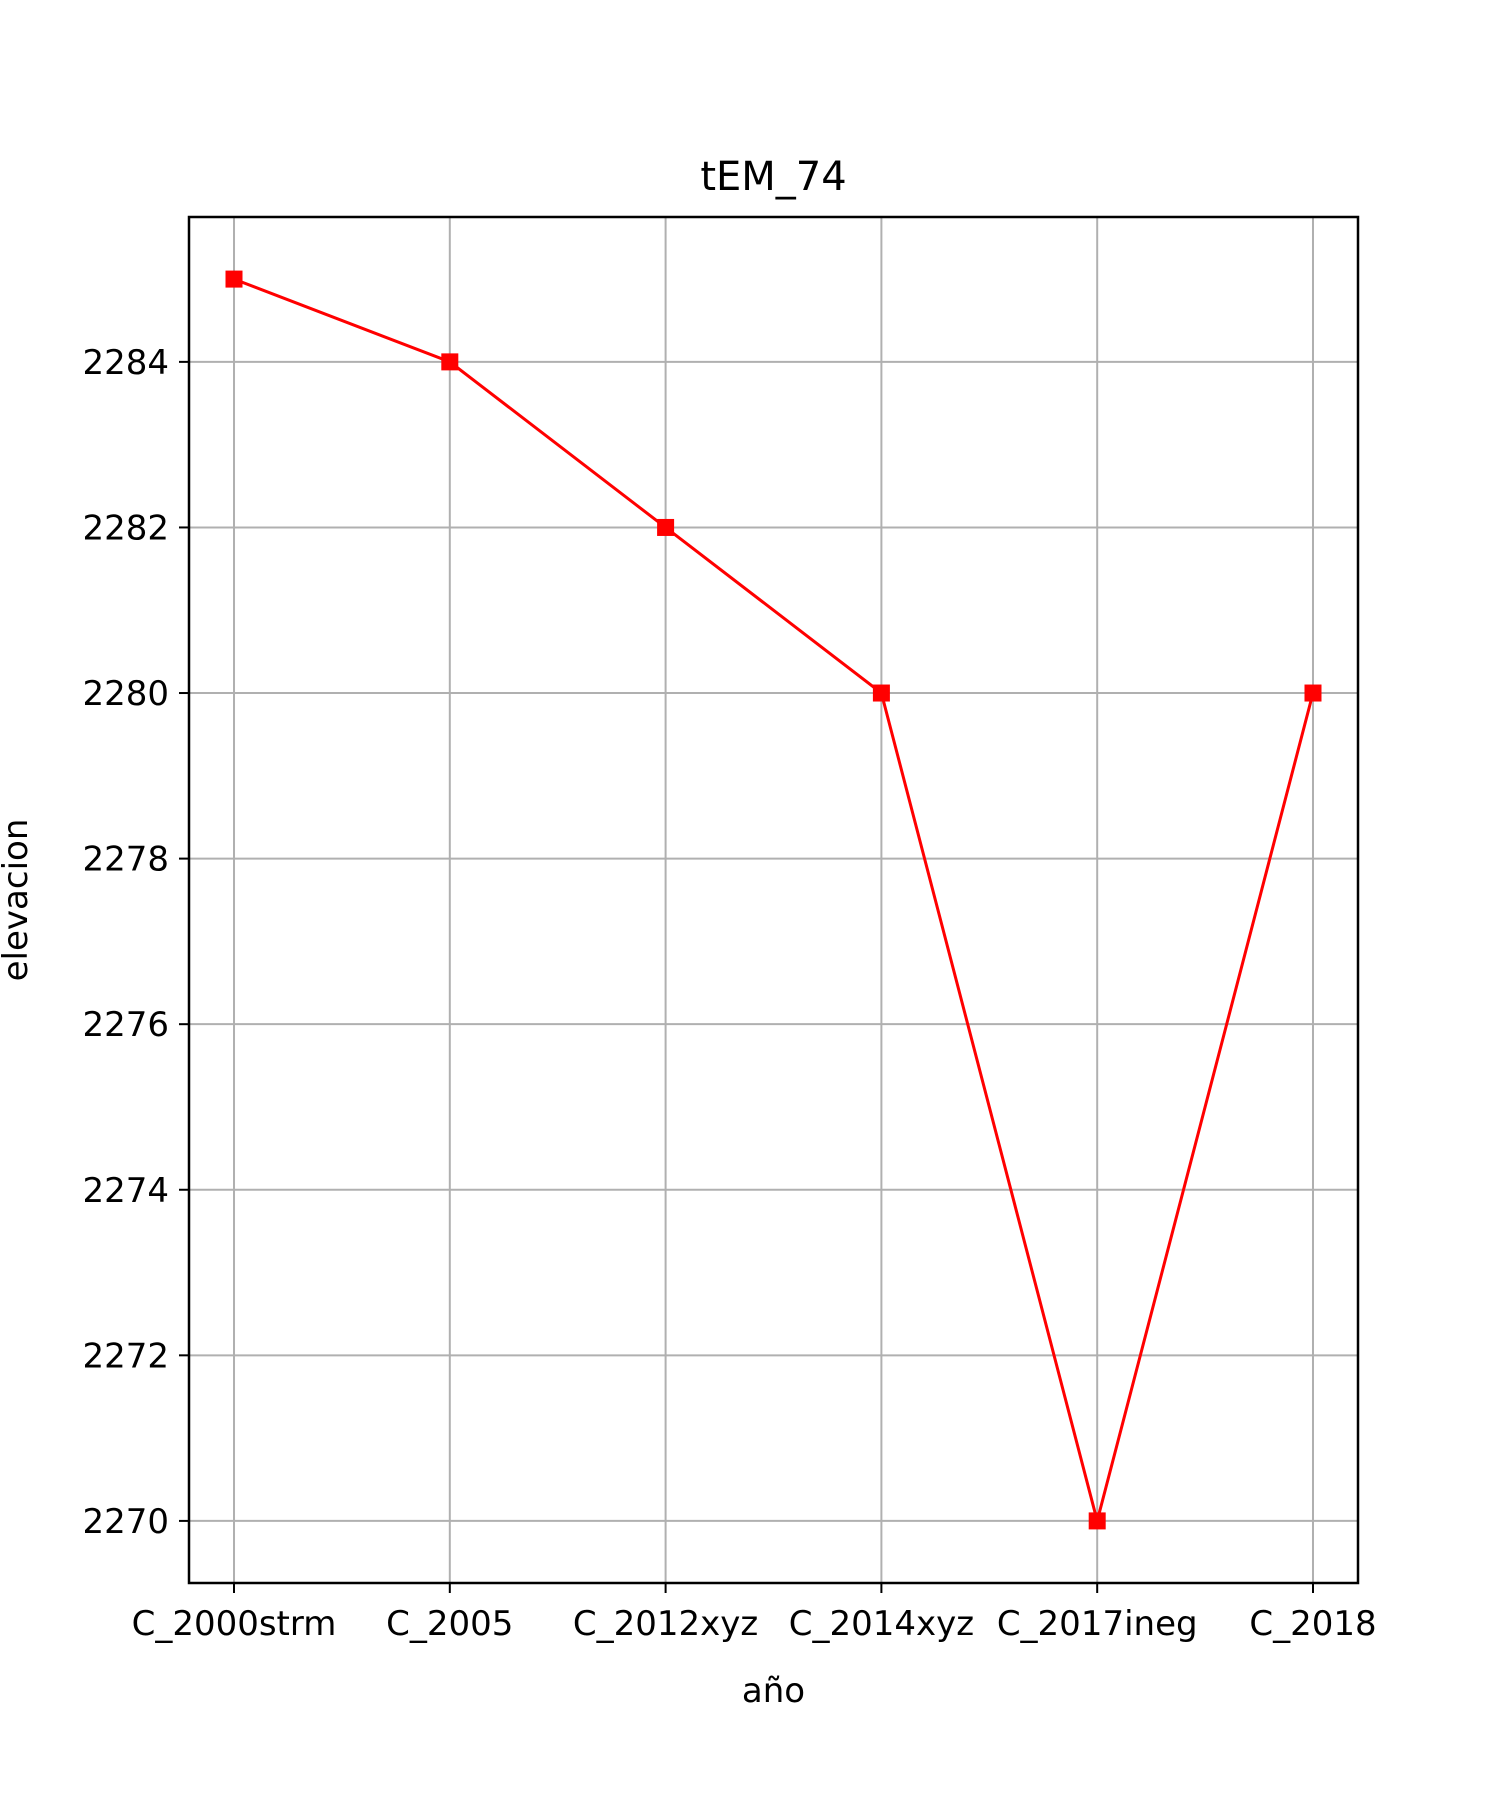 This screenshot has width=1500, height=1800. I want to click on y-tick-label: 2280, so click(125, 694).